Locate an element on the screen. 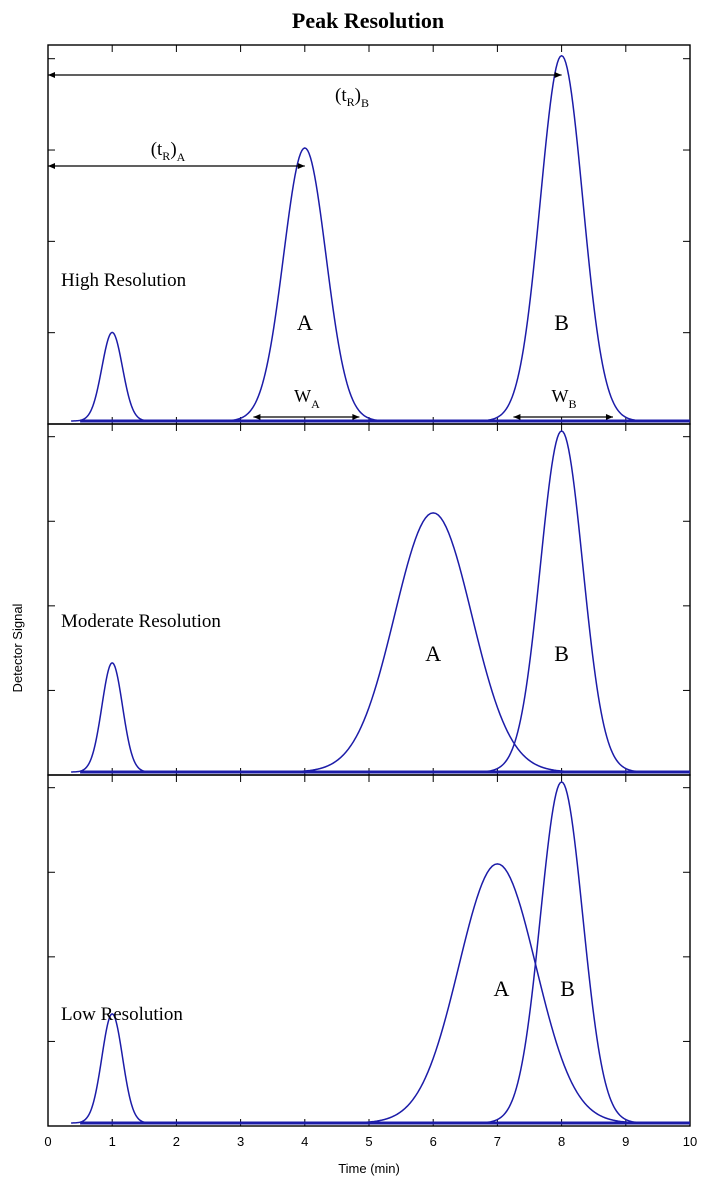 The image size is (703, 1181). x-tick-label: 1 is located at coordinates (112, 1141).